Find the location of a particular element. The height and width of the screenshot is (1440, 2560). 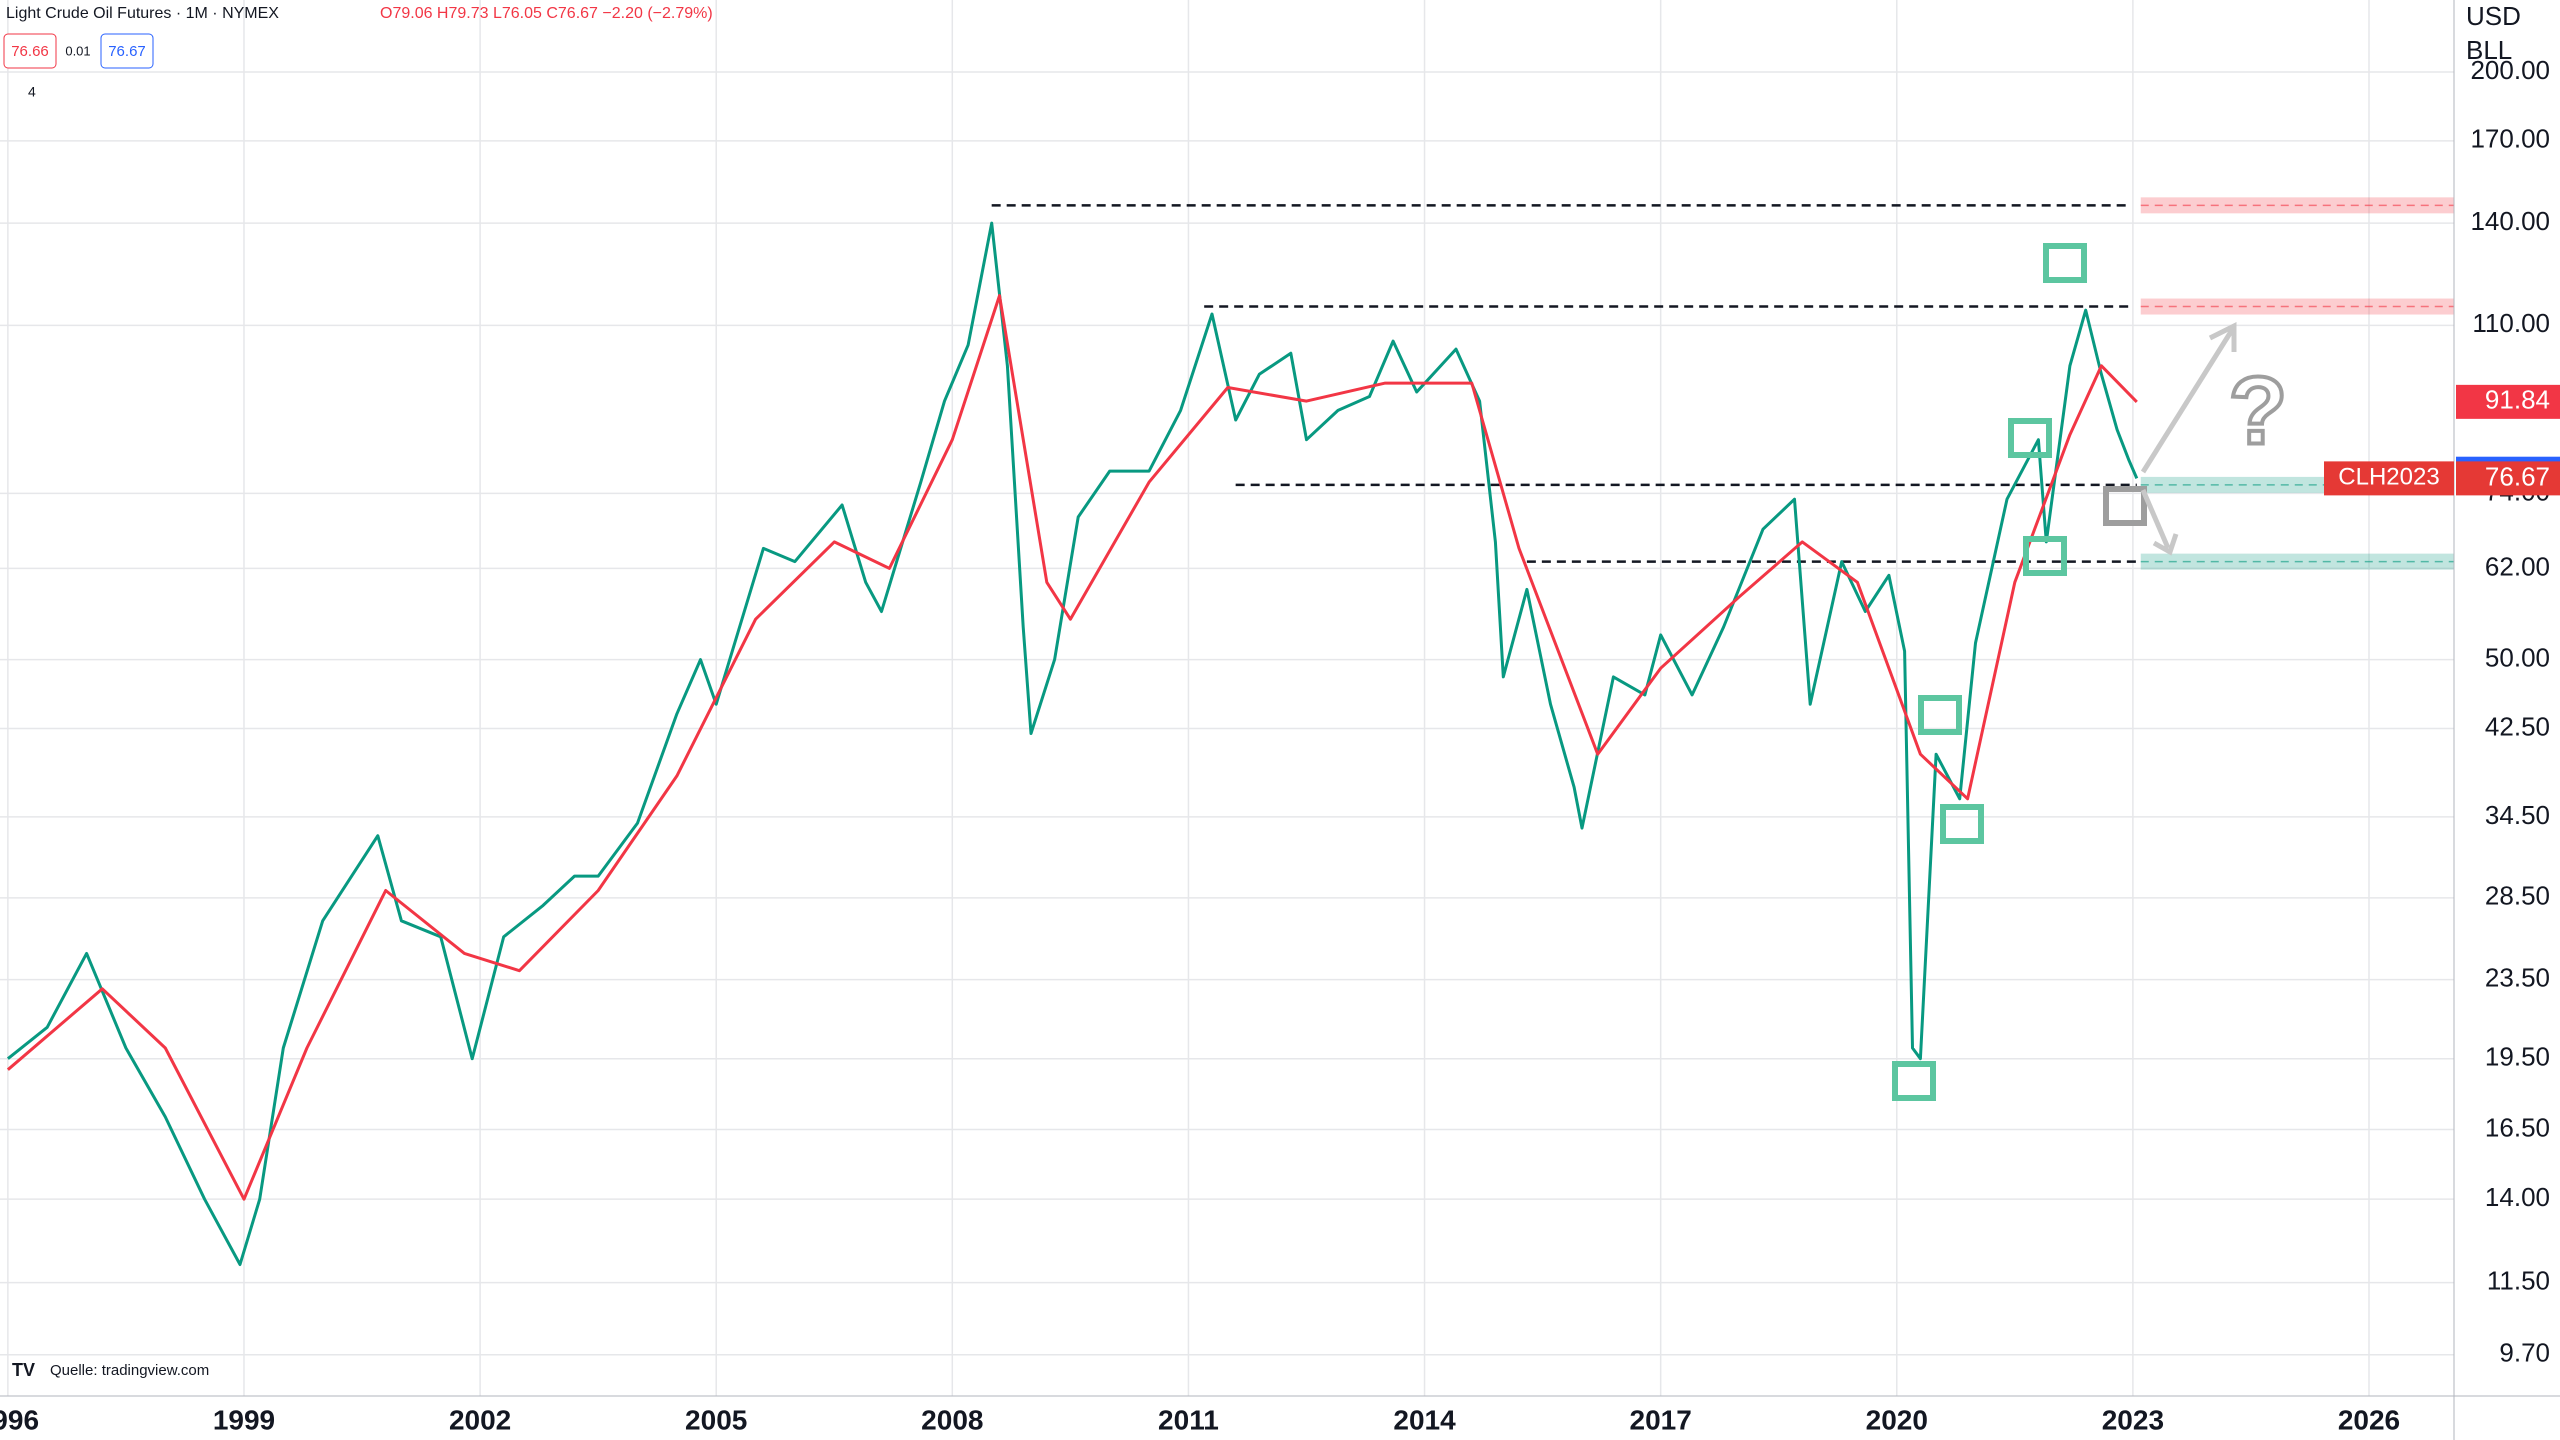

x-tick-label: 2017 is located at coordinates (1661, 1419).